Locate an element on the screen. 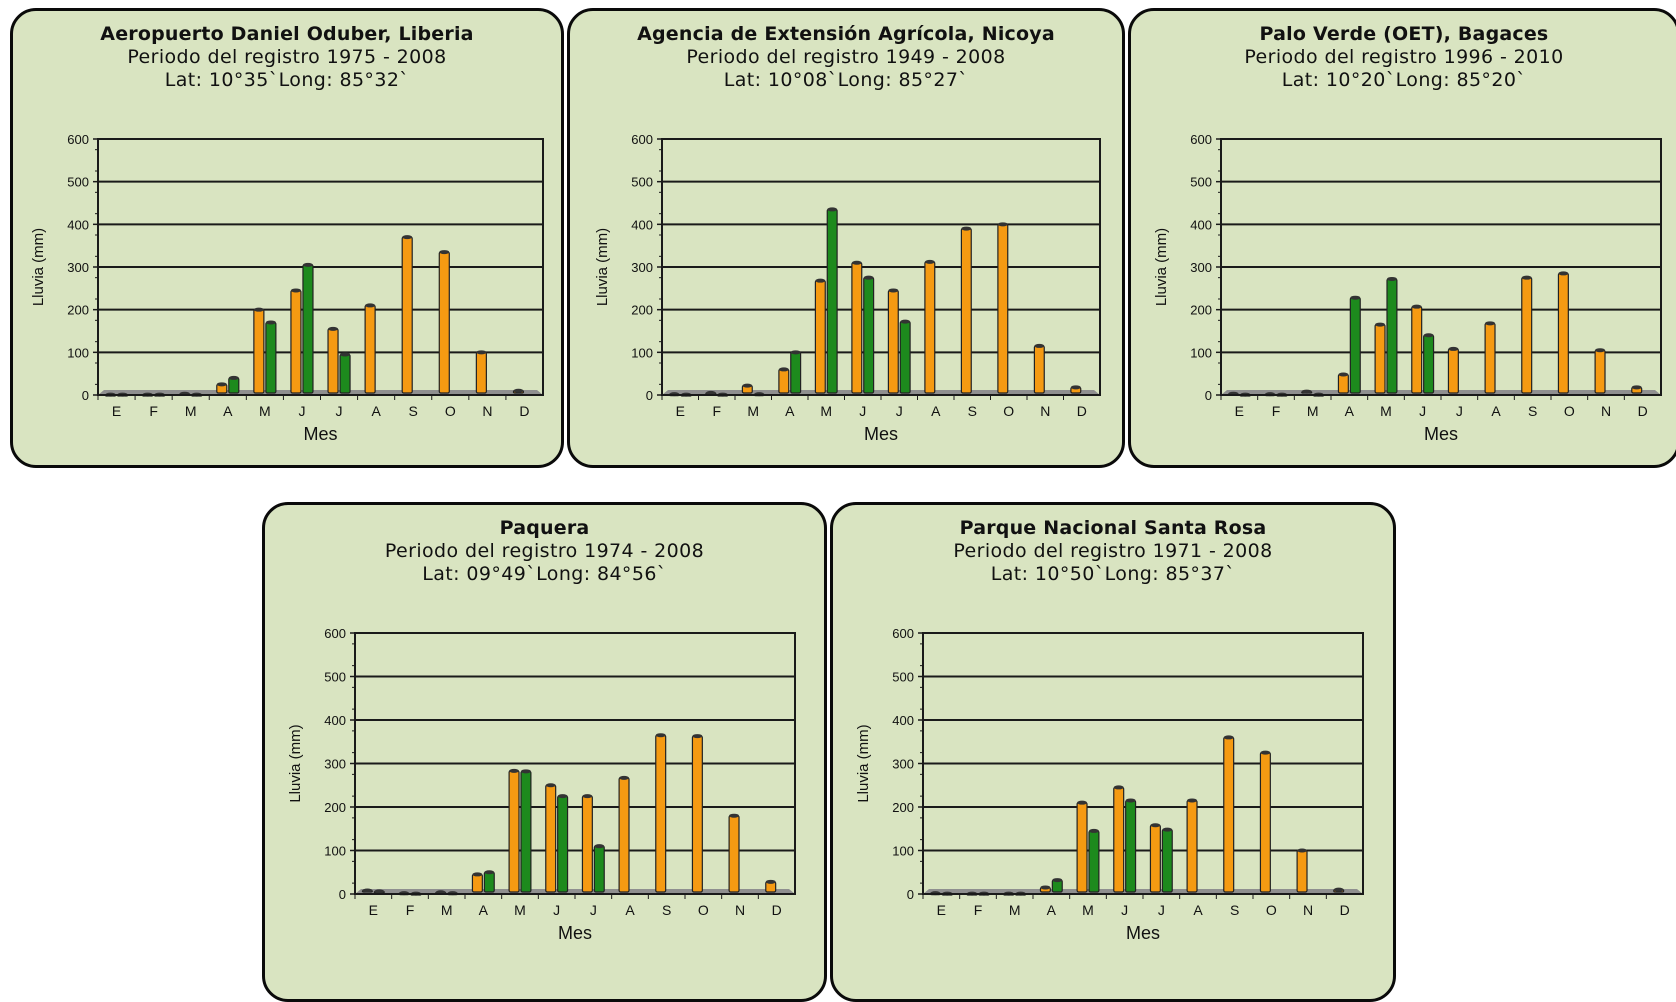 Image resolution: width=1676 pixels, height=1002 pixels. chart-coordinates: Lat: 10°35`Long: 85°32` is located at coordinates (287, 80).